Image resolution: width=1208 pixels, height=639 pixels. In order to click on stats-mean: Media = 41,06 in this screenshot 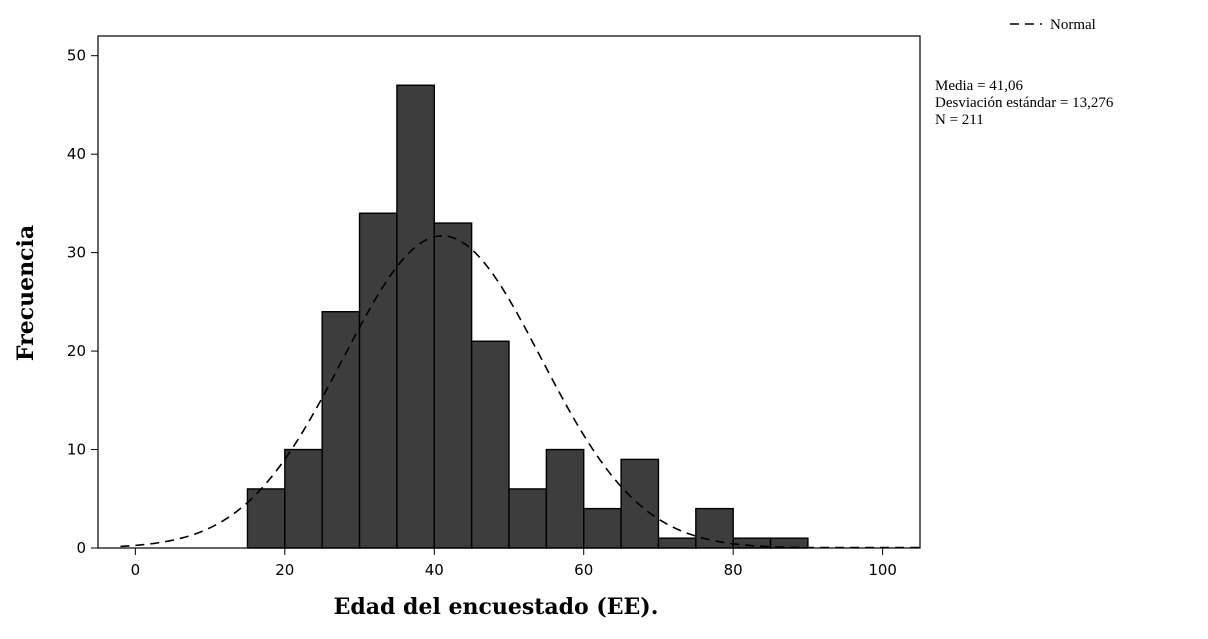, I will do `click(979, 86)`.